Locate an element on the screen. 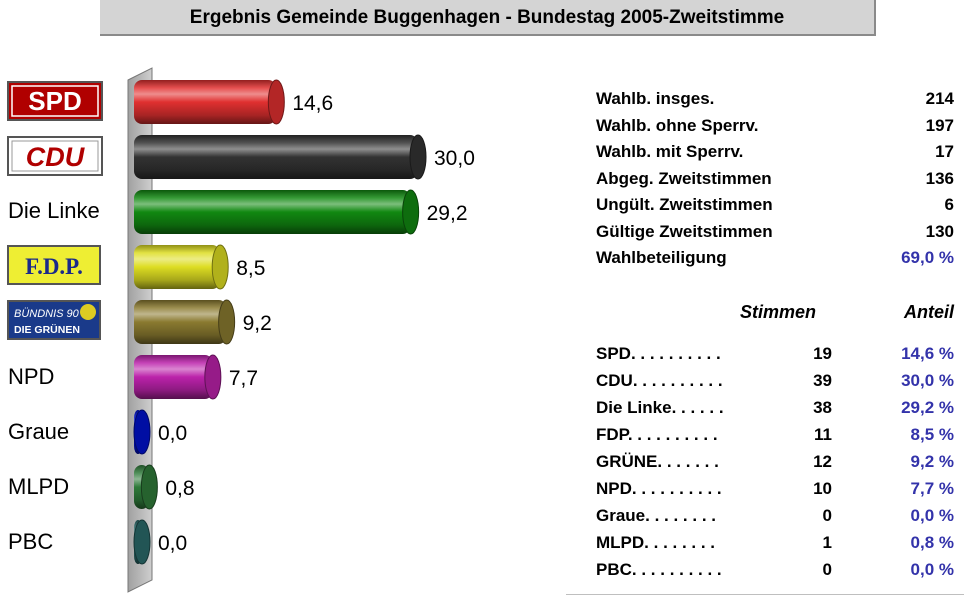 The height and width of the screenshot is (598, 964). party-label-gruene-bottom: DIE GRÜNEN is located at coordinates (47, 329).